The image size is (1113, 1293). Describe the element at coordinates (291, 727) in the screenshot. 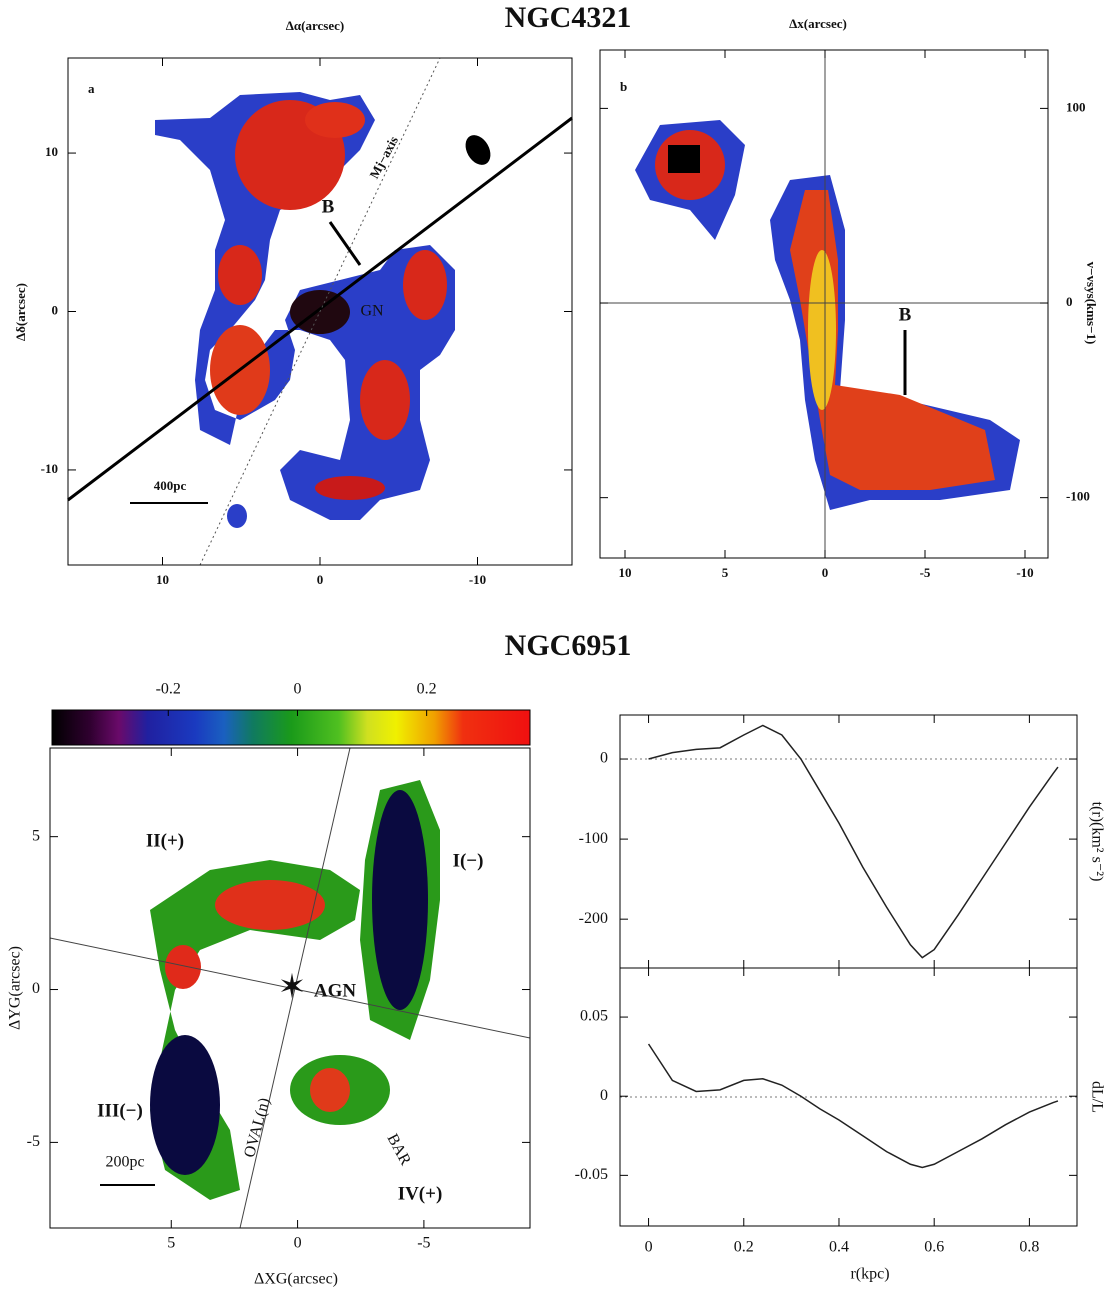

I see `colorbar` at that location.